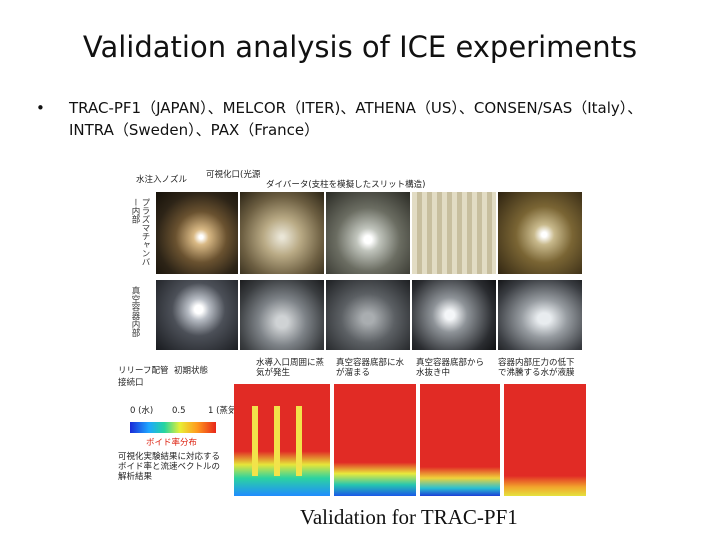 The height and width of the screenshot is (540, 720). I want to click on photo-r2-c4, so click(454, 315).